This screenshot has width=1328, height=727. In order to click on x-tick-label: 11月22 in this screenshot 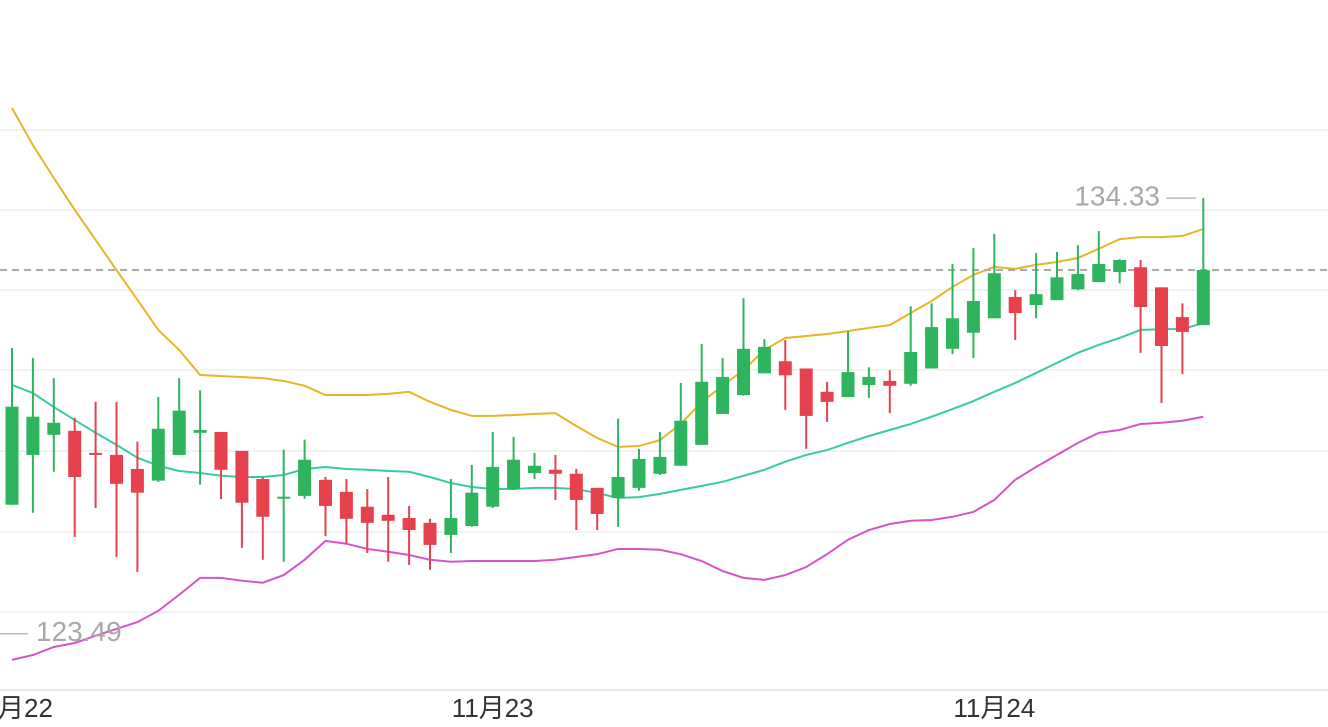, I will do `click(26, 708)`.